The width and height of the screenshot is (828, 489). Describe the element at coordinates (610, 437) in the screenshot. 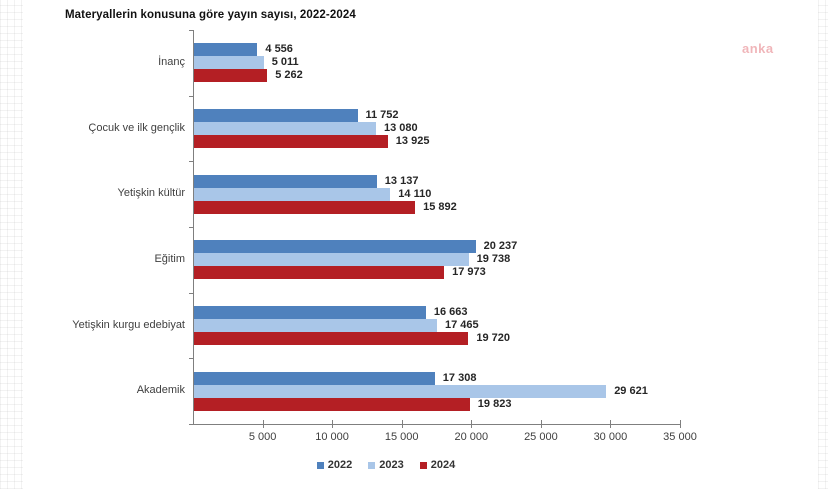

I see `value-axis-tick-label: 30 000` at that location.